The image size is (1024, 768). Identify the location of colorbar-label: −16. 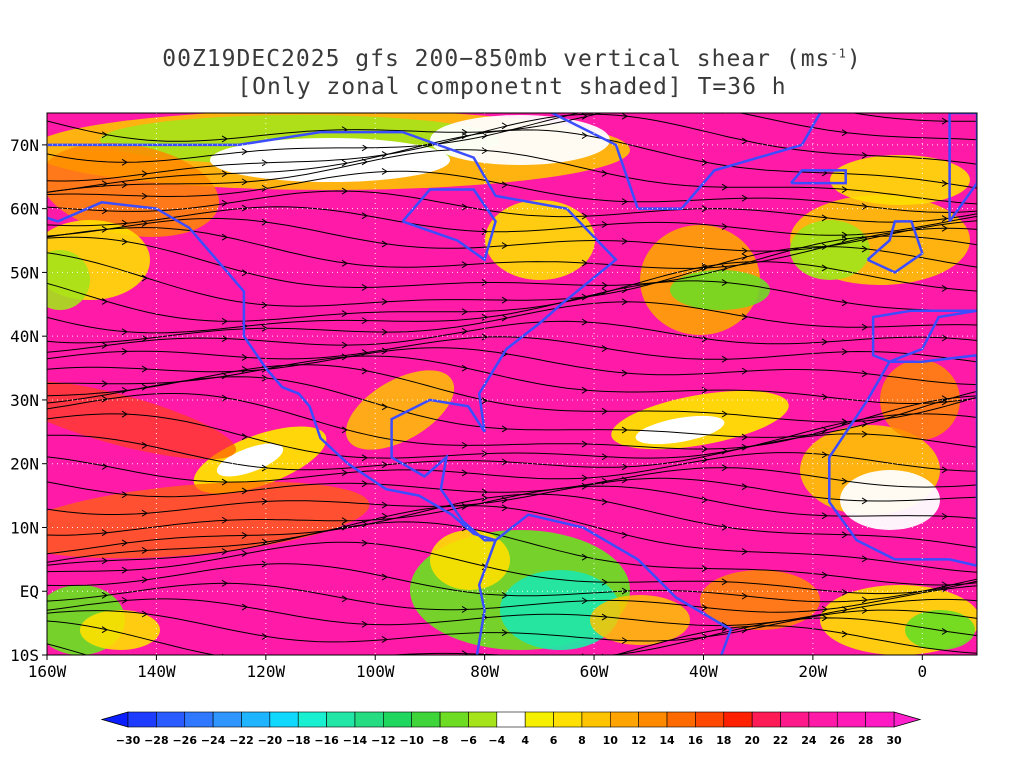
(326, 740).